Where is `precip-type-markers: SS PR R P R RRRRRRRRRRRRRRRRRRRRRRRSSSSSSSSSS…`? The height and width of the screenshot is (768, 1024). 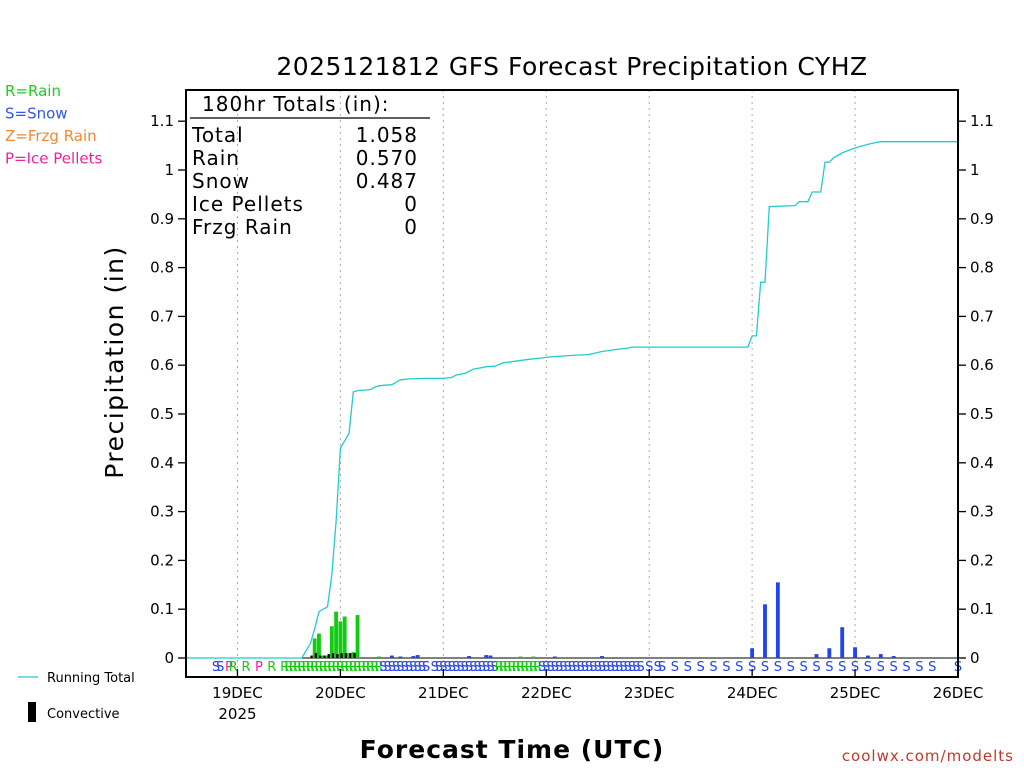 precip-type-markers: SS PR R P R RRRRRRRRRRRRRRRRRRRRRRRSSSSSSSSSS… is located at coordinates (587, 667).